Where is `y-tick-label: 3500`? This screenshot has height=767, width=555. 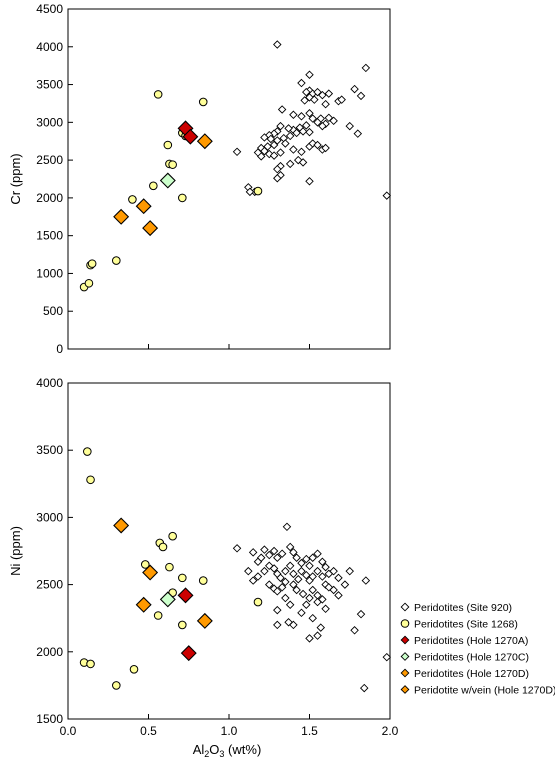
y-tick-label: 3500 is located at coordinates (49, 450).